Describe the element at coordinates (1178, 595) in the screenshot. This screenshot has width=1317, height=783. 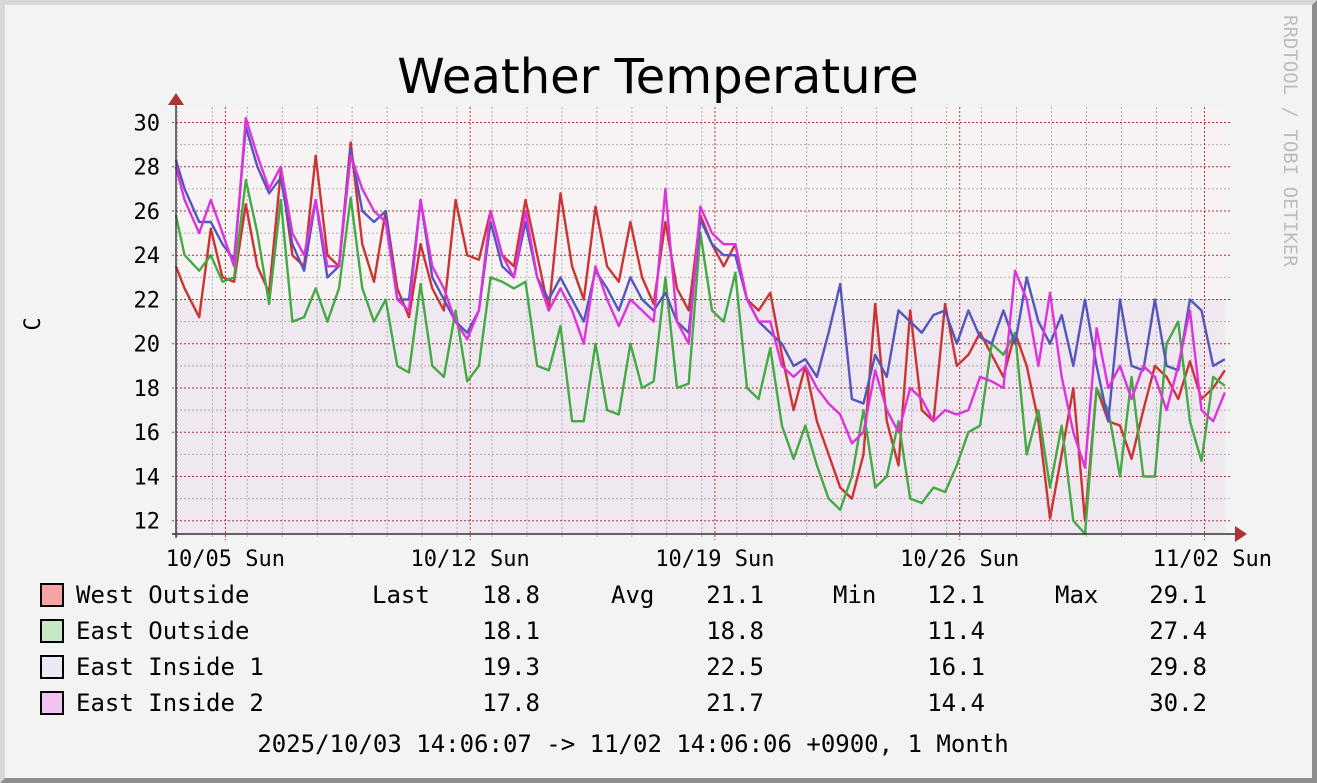
I see `legend-max-value: 29.1` at that location.